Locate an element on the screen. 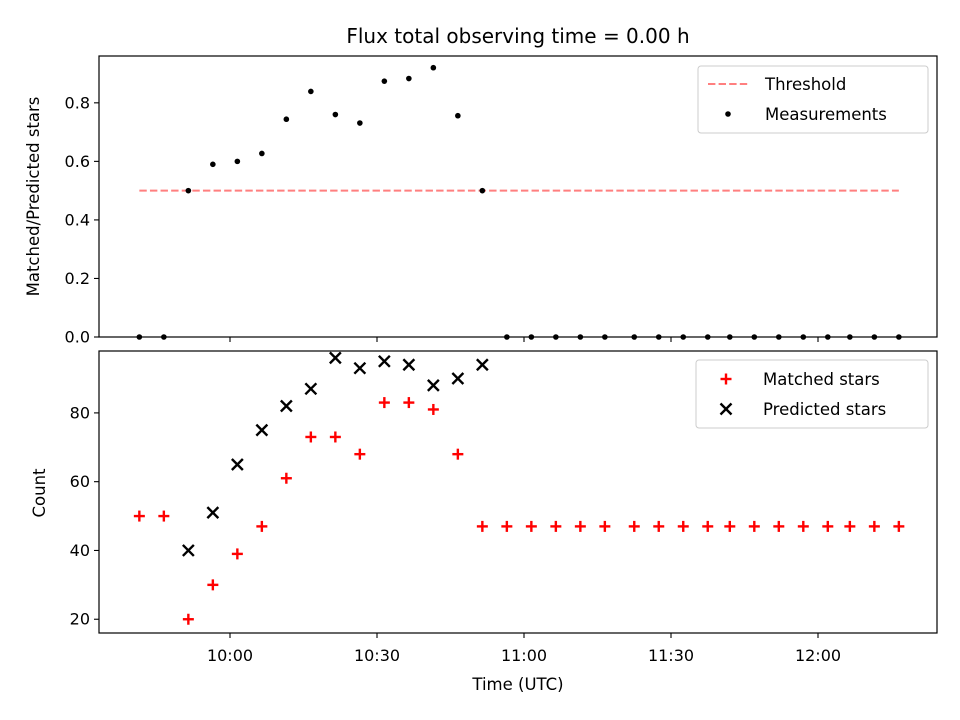  legend-matched-marker is located at coordinates (726, 379).